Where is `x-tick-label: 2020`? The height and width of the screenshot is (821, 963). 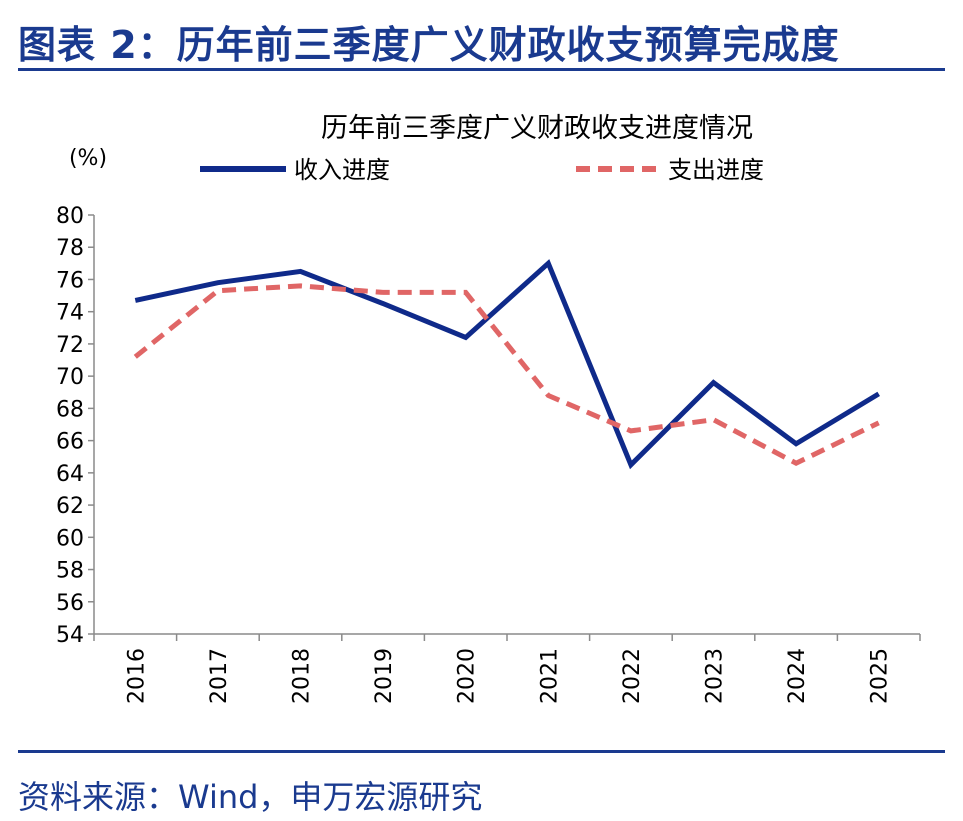
x-tick-label: 2020 is located at coordinates (467, 676).